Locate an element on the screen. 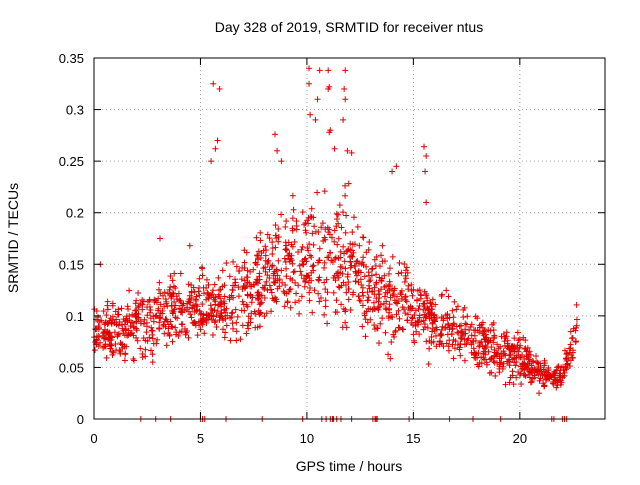 Image resolution: width=640 pixels, height=485 pixels. x-axis-label: GPS time / hours is located at coordinates (349, 466).